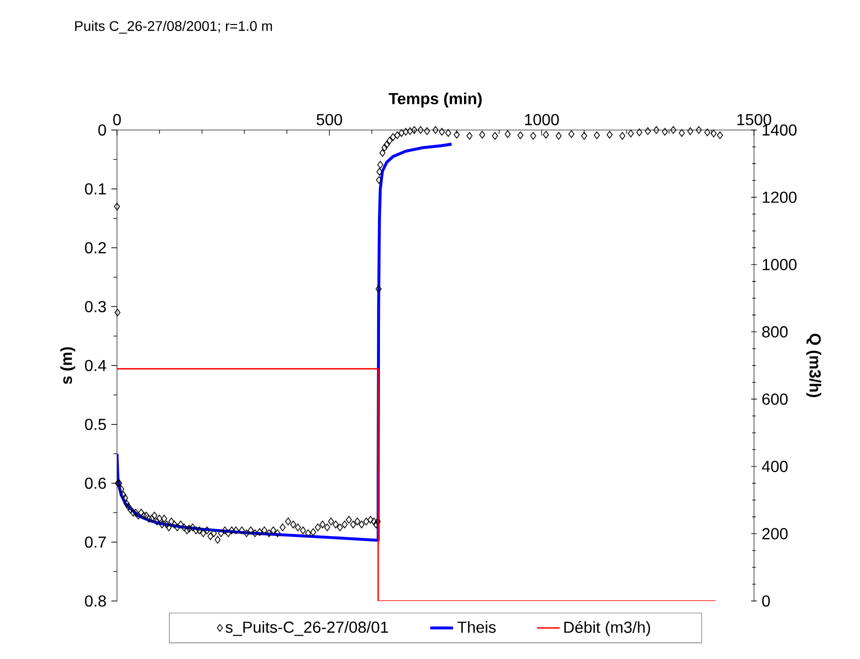  What do you see at coordinates (775, 466) in the screenshot?
I see `y2-tick-label: 400` at bounding box center [775, 466].